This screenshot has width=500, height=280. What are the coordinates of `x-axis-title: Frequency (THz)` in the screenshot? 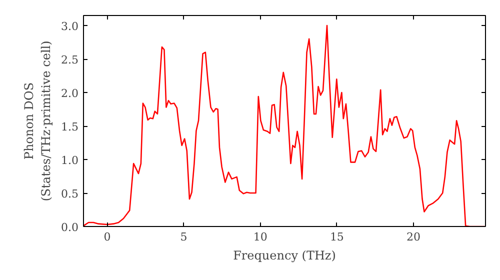 It's located at (284, 255).